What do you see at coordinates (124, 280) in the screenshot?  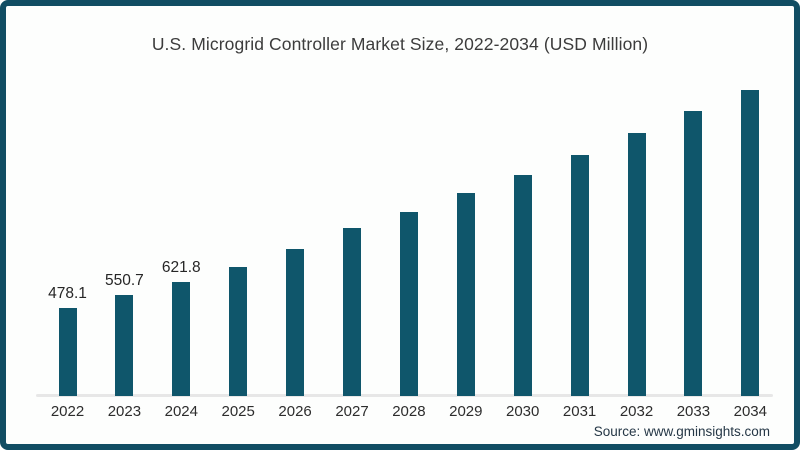 I see `bar-value-label: 550.7` at bounding box center [124, 280].